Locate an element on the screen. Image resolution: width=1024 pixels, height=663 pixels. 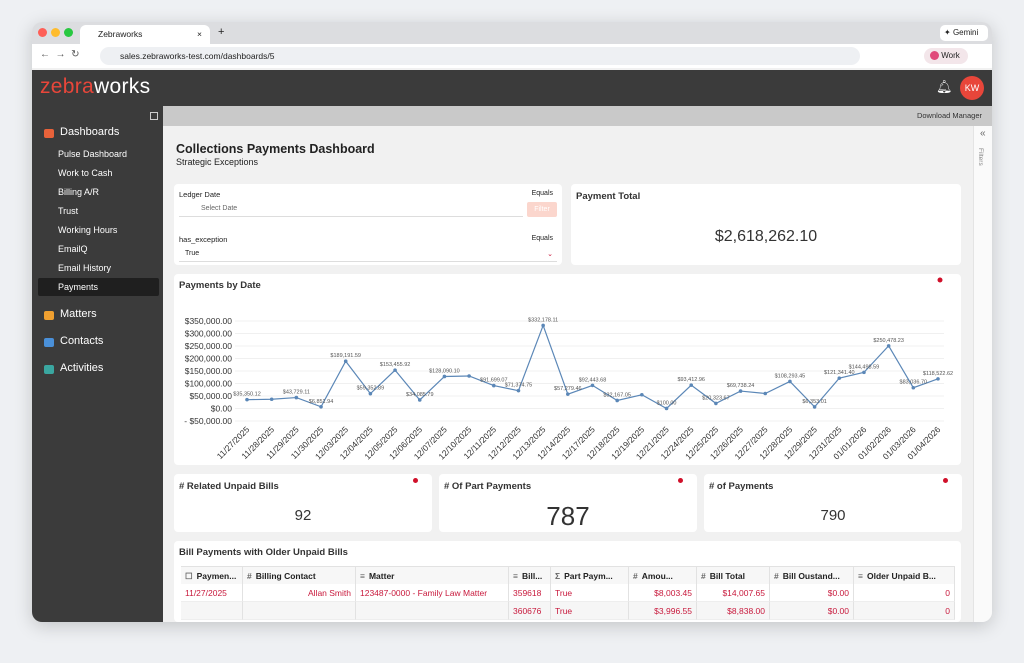
filter-value: True is located at coordinates (192, 253).